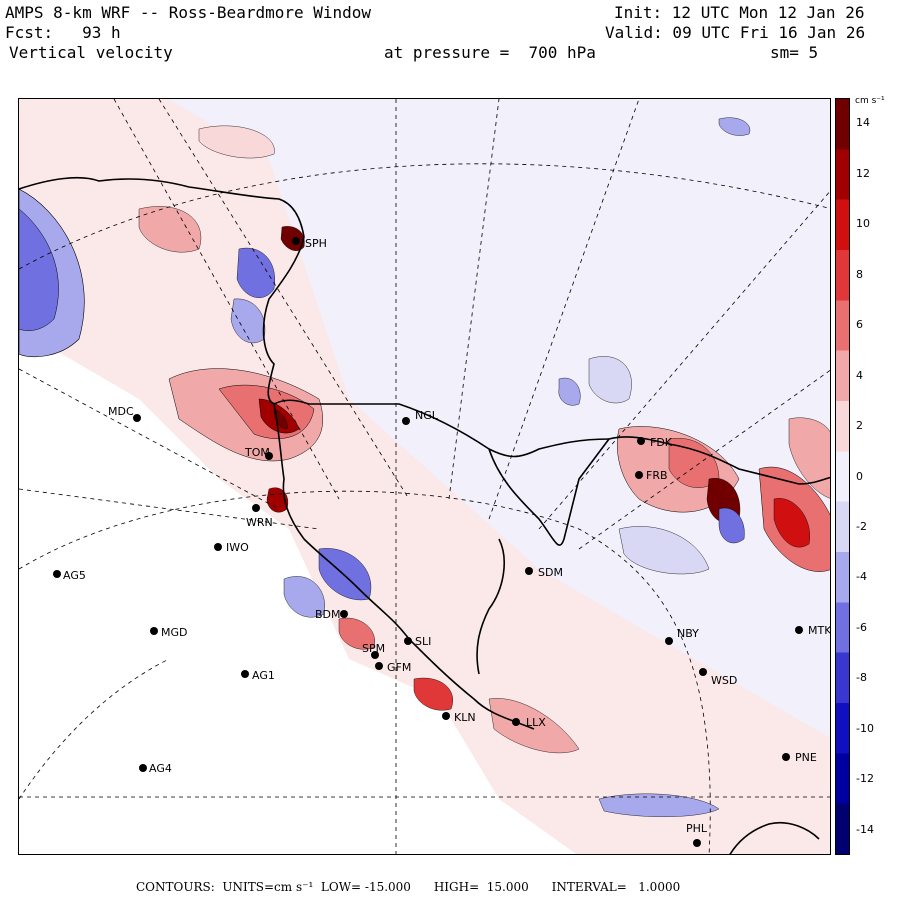  I want to click on colorbar-tick-label: -14, so click(865, 829).